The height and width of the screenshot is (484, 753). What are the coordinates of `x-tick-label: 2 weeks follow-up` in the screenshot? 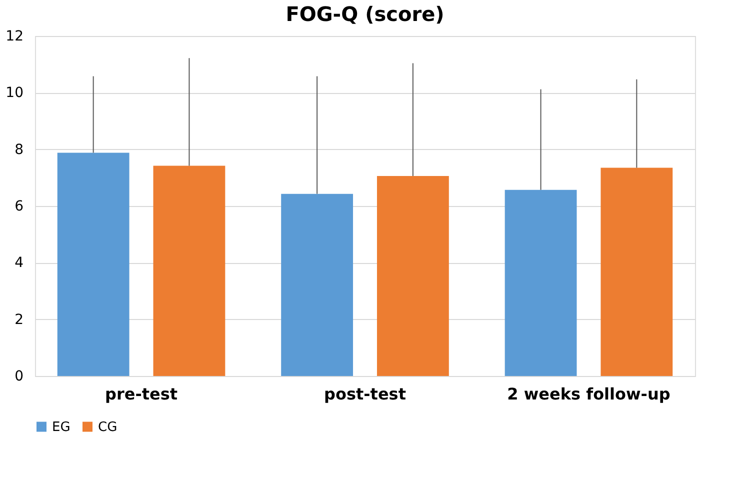 It's located at (588, 394).